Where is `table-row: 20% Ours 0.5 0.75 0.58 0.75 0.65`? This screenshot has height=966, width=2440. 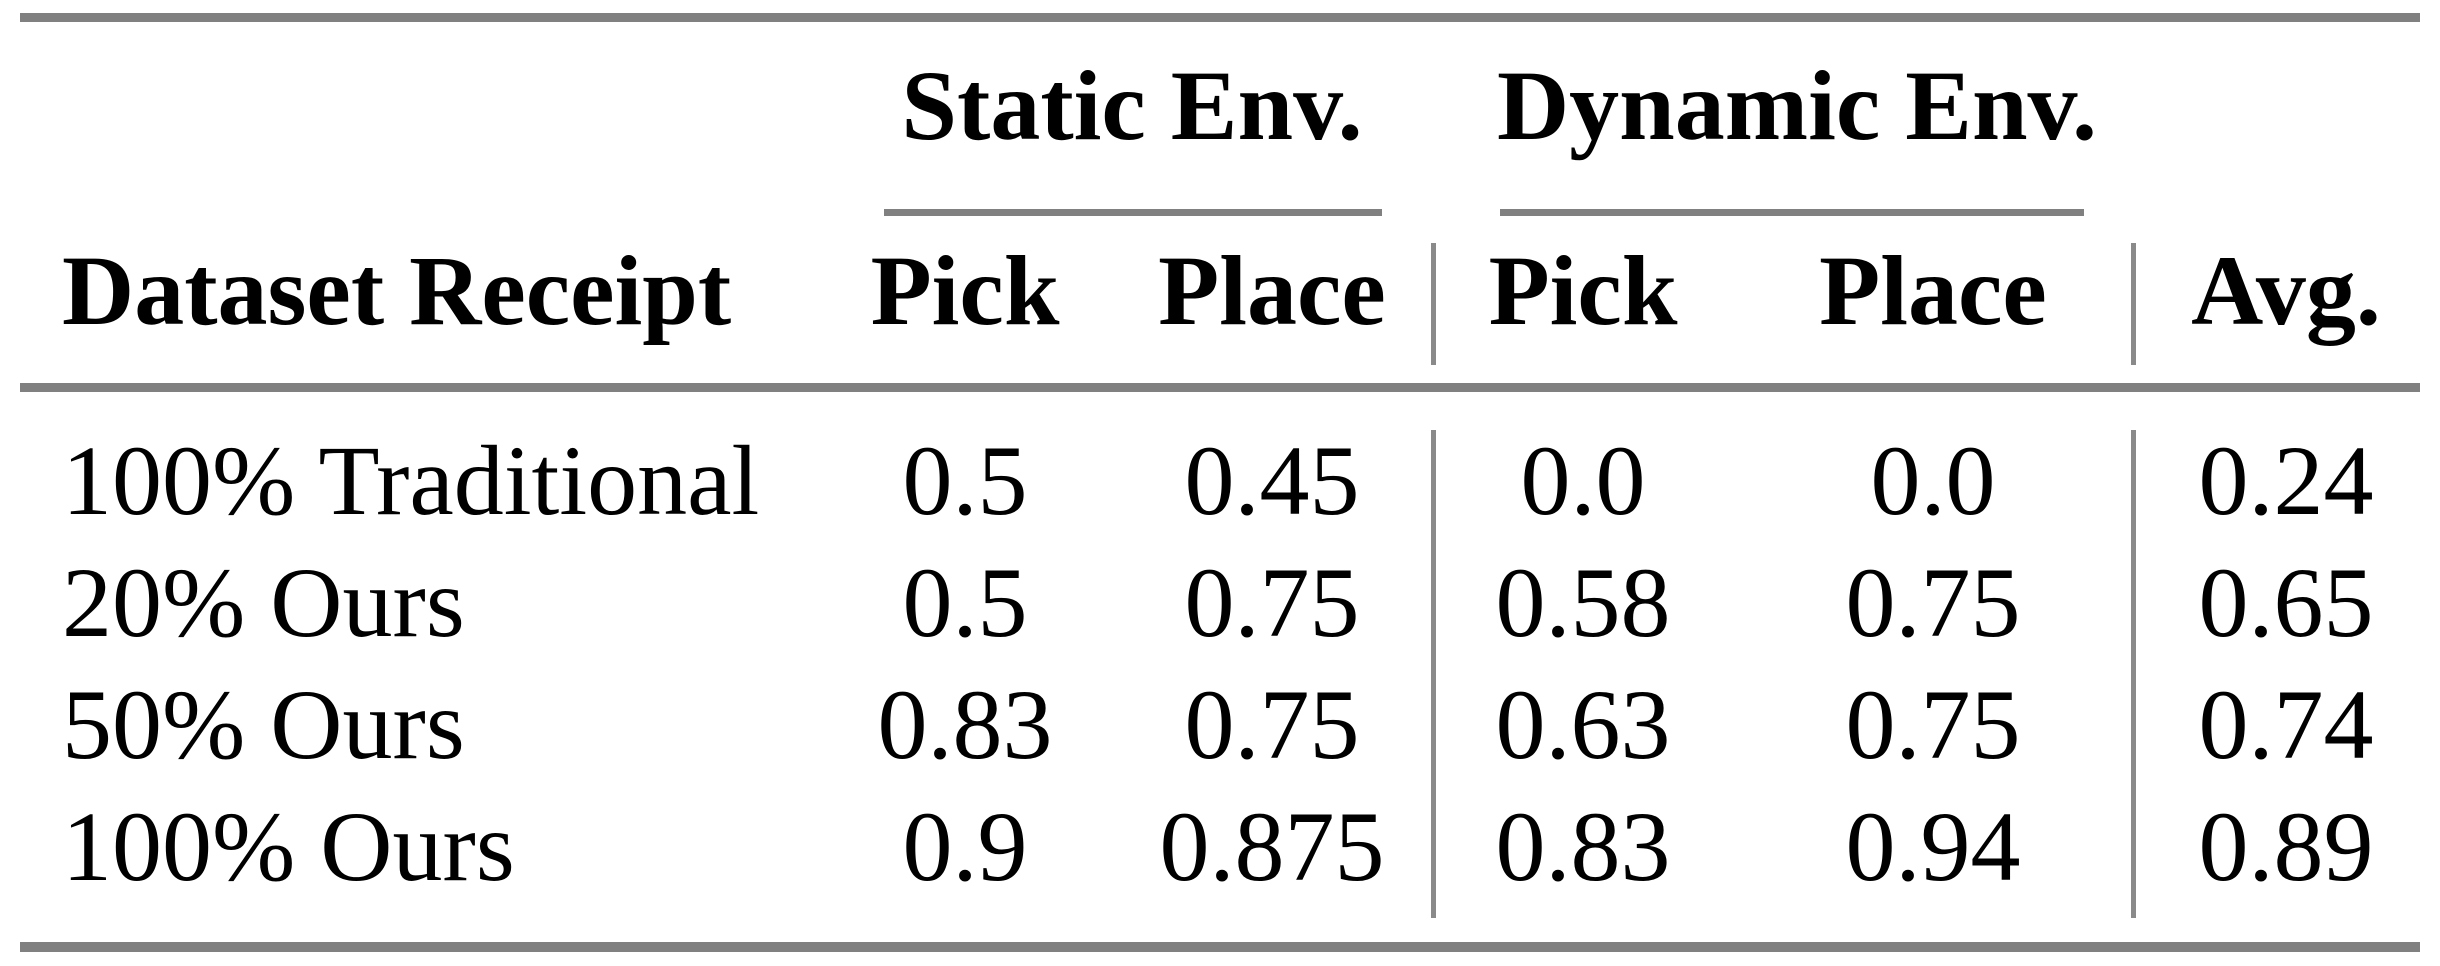
table-row: 20% Ours 0.5 0.75 0.58 0.75 0.65 is located at coordinates (1220, 603).